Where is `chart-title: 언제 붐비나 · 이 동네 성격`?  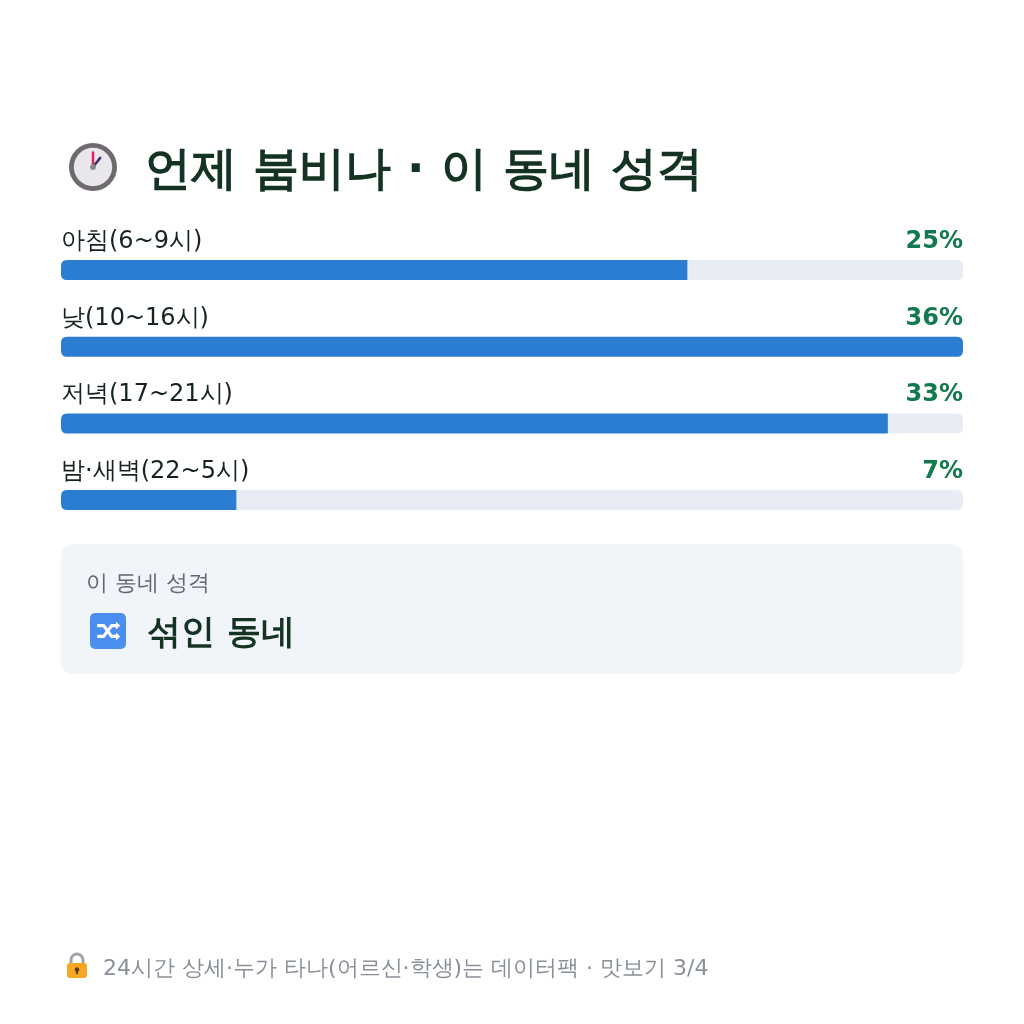 chart-title: 언제 붐비나 · 이 동네 성격 is located at coordinates (424, 168).